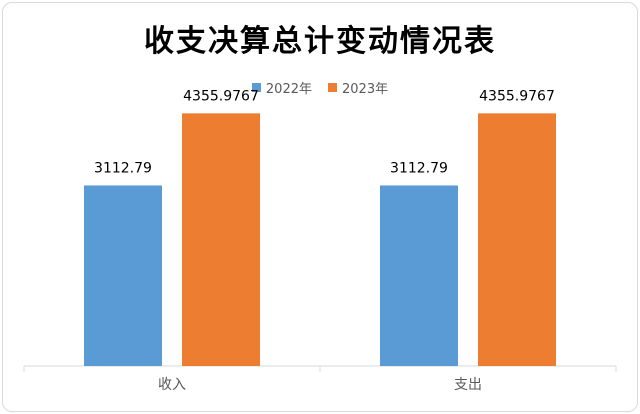 The width and height of the screenshot is (640, 414). Describe the element at coordinates (221, 239) in the screenshot. I see `bar-收入-2023年` at that location.